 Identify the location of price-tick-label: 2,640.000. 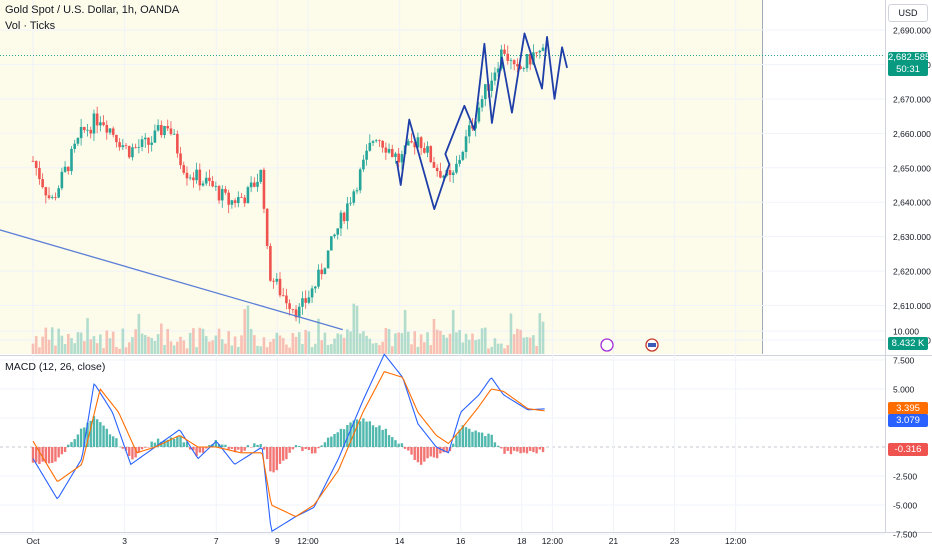
(912, 203).